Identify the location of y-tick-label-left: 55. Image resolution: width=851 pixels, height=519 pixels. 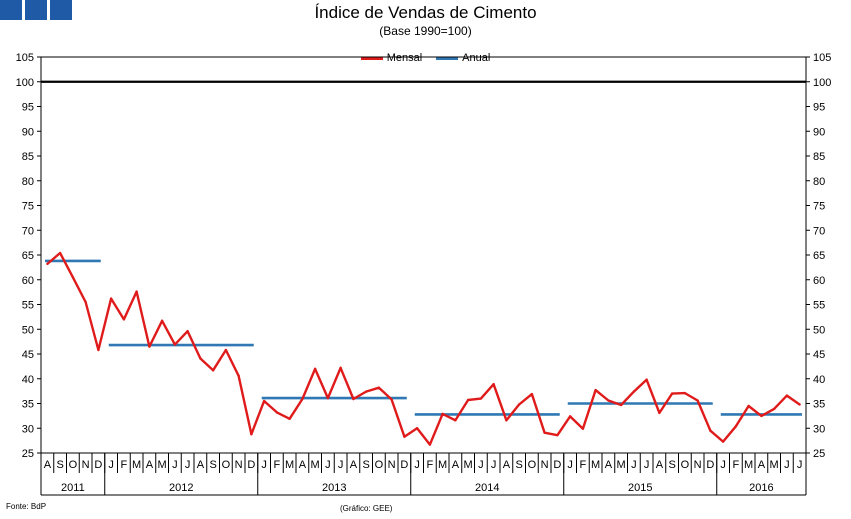
(28, 306).